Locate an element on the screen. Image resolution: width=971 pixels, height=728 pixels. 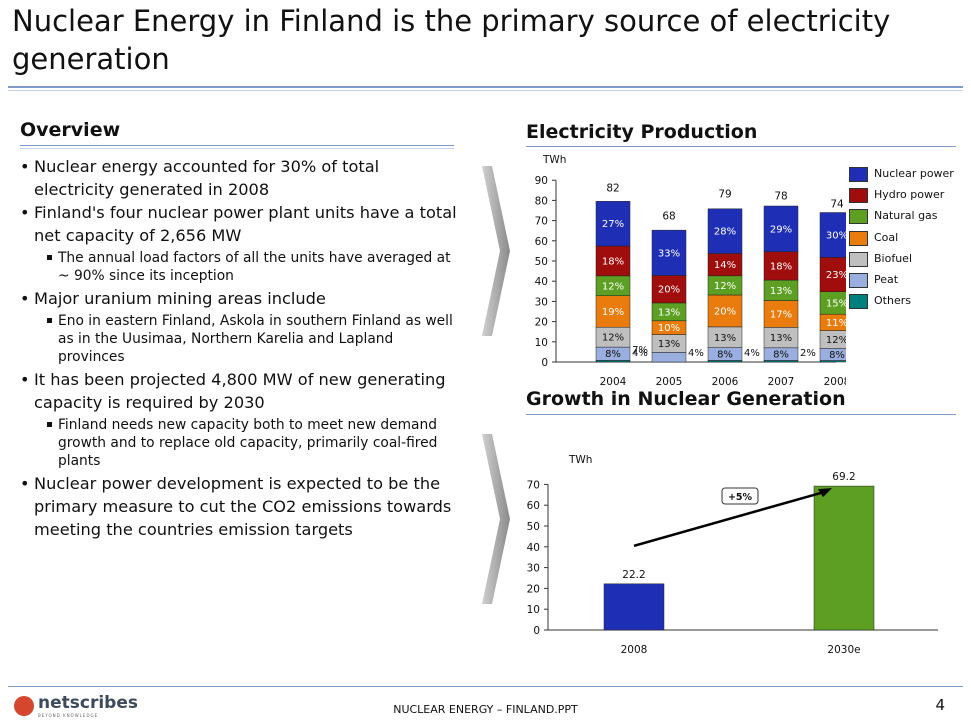
overview-underline-light is located at coordinates (237, 148).